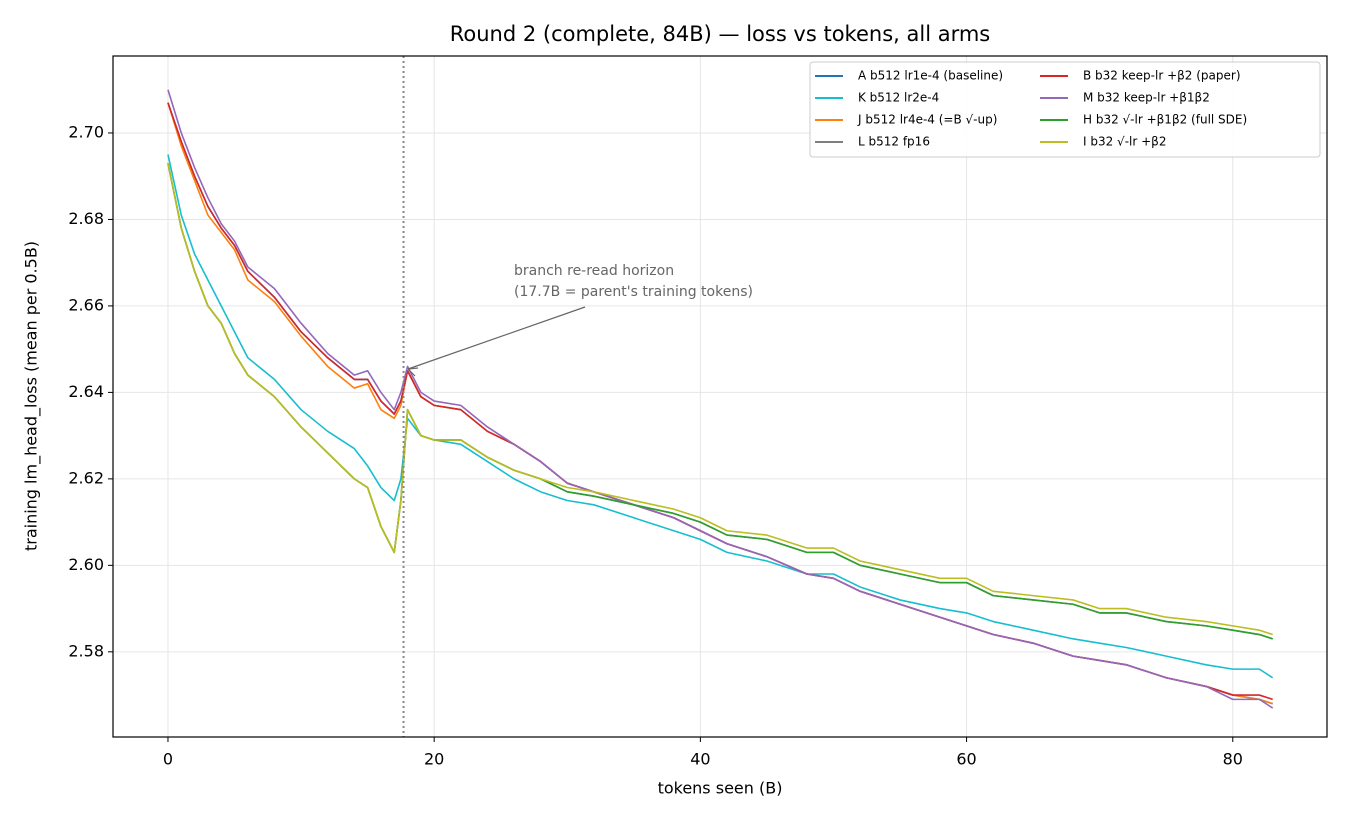 The image size is (1350, 825). Describe the element at coordinates (700, 759) in the screenshot. I see `x-tick-label: 40` at that location.